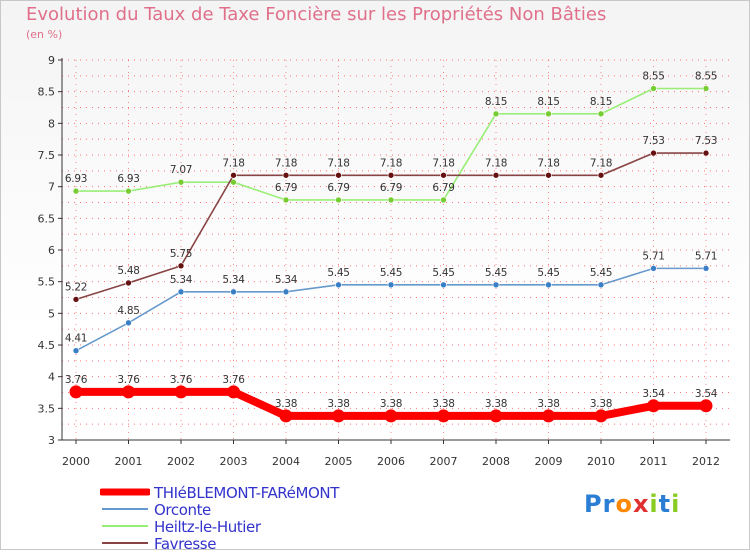  What do you see at coordinates (444, 461) in the screenshot?
I see `x-tick-label: 2007` at bounding box center [444, 461].